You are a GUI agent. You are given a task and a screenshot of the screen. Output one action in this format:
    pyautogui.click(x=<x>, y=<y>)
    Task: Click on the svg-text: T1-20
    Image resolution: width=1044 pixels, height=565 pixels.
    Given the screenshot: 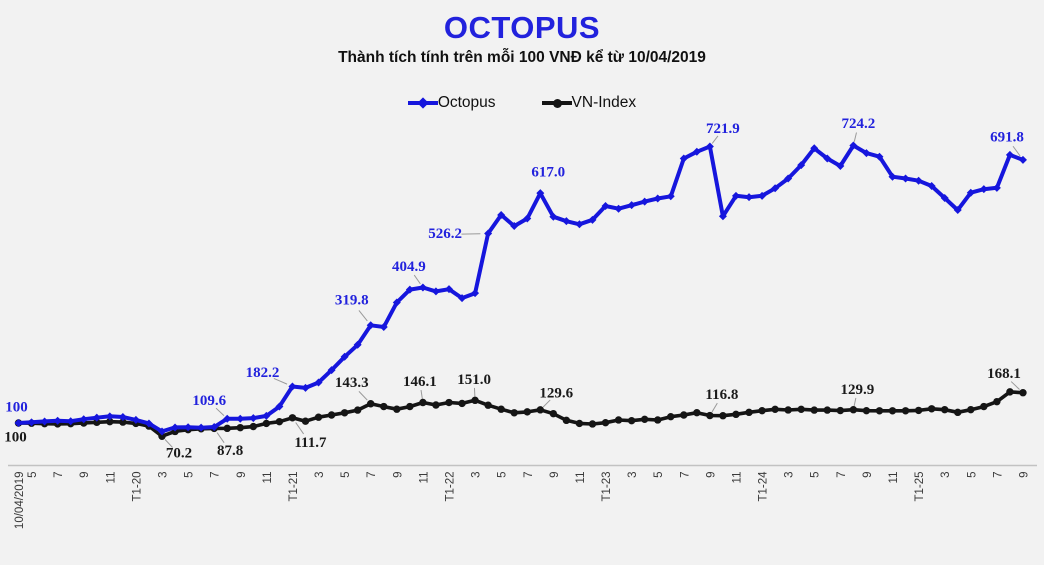 What is the action you would take?
    pyautogui.click(x=137, y=487)
    